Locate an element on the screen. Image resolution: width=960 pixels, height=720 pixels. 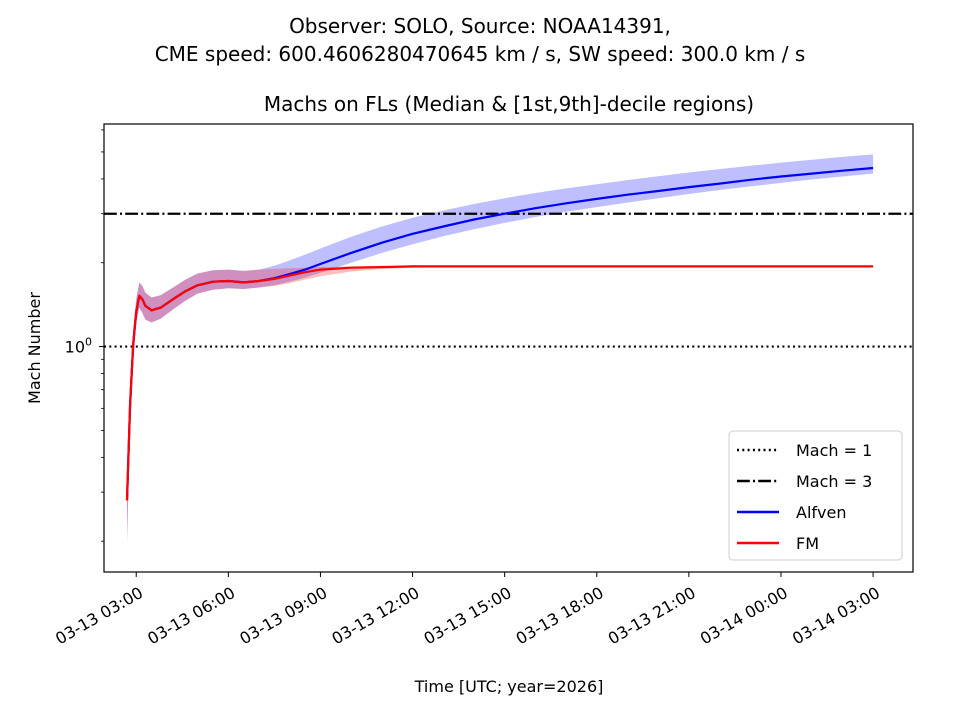
y-tick-label: 100 is located at coordinates (78, 346).